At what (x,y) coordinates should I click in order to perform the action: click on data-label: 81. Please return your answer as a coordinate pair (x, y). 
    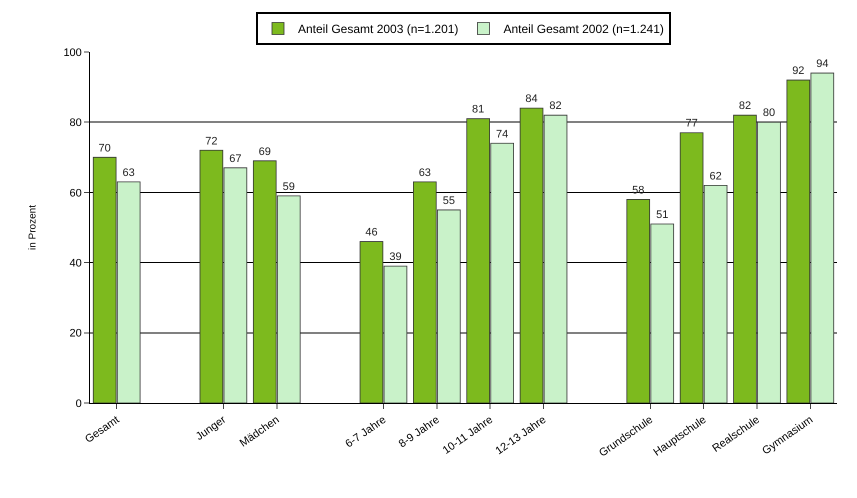
    Looking at the image, I should click on (478, 110).